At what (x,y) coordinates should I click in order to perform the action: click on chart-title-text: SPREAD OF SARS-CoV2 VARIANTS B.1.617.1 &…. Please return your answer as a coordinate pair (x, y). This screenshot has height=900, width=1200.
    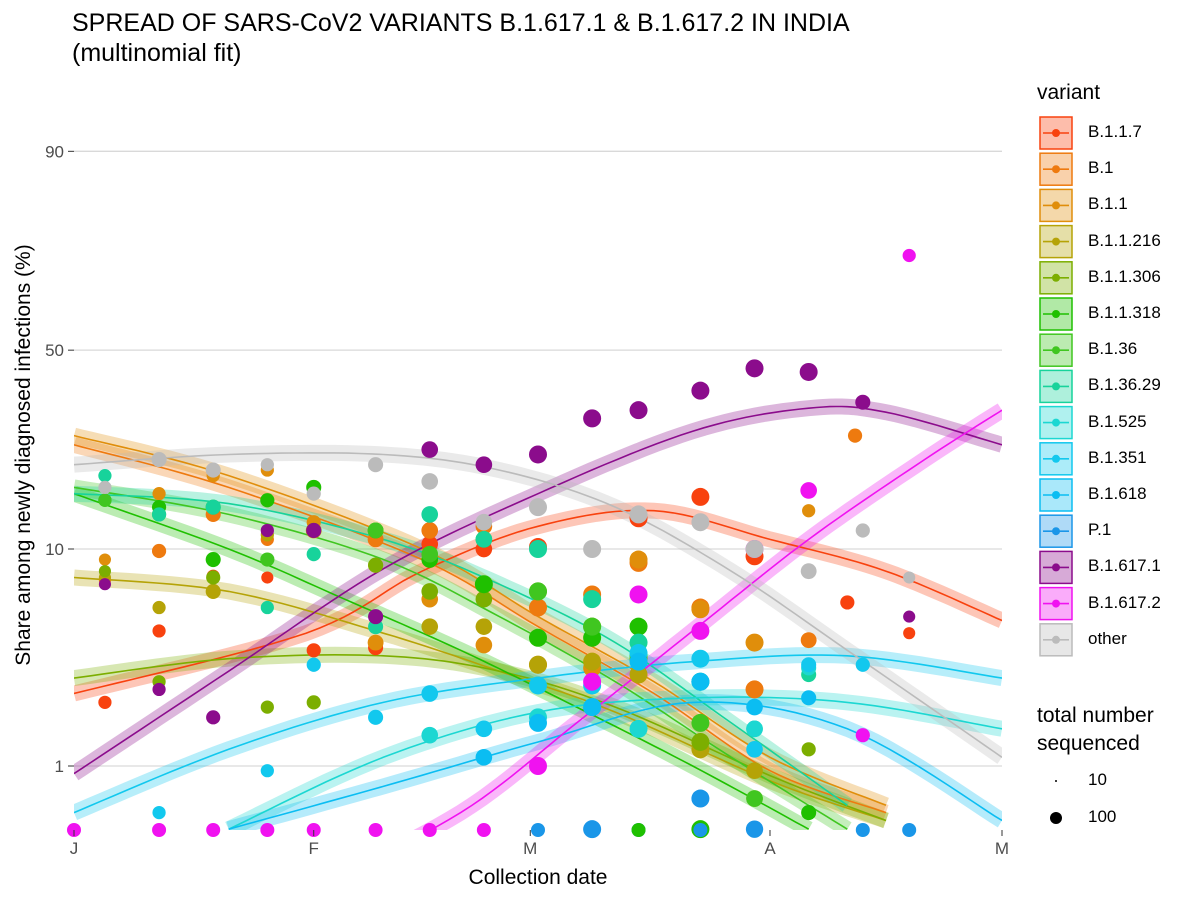
    Looking at the image, I should click on (461, 23).